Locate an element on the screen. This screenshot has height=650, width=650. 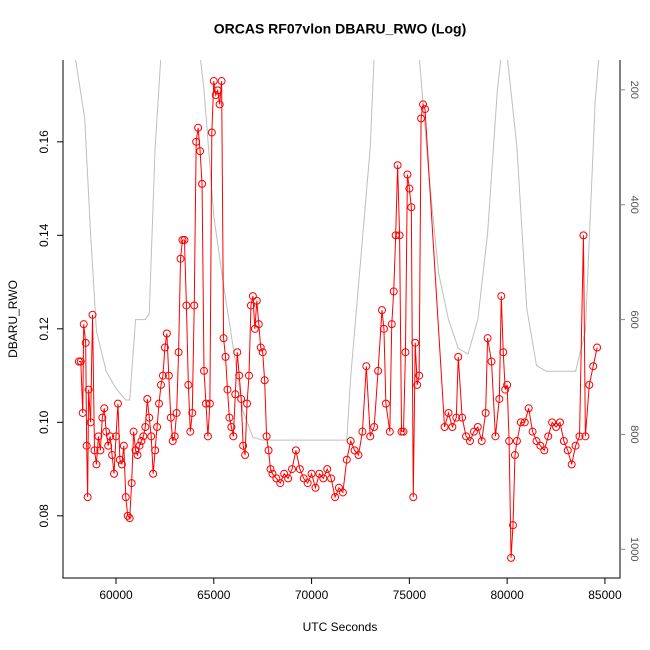
y-tick-label: 0.14 is located at coordinates (44, 235).